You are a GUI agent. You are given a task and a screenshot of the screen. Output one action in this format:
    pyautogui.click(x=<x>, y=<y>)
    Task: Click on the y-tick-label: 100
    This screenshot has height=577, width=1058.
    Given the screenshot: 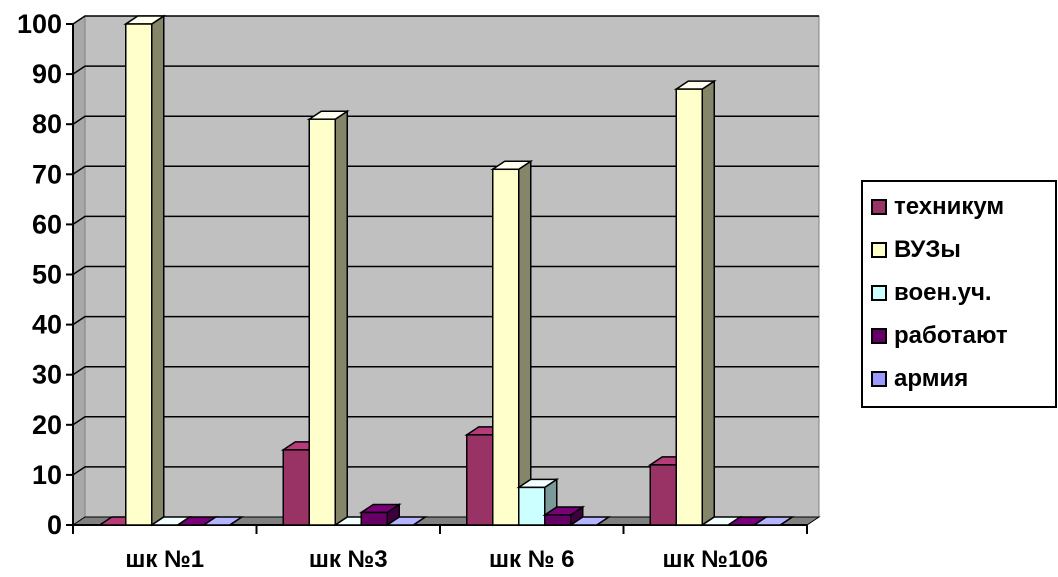 What is the action you would take?
    pyautogui.click(x=39, y=24)
    